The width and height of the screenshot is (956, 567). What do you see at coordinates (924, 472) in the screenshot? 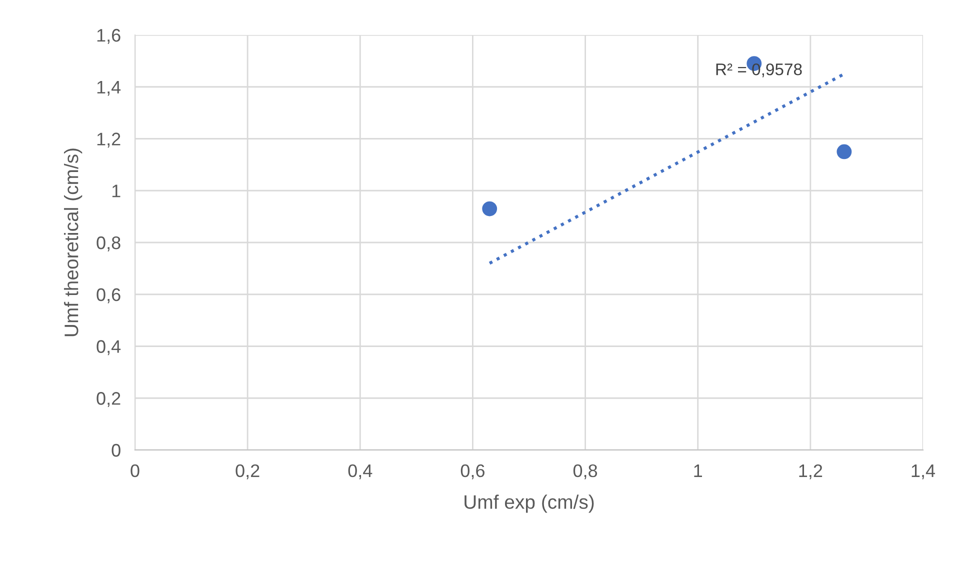
I see `x-tick-label: 1,4` at bounding box center [924, 472].